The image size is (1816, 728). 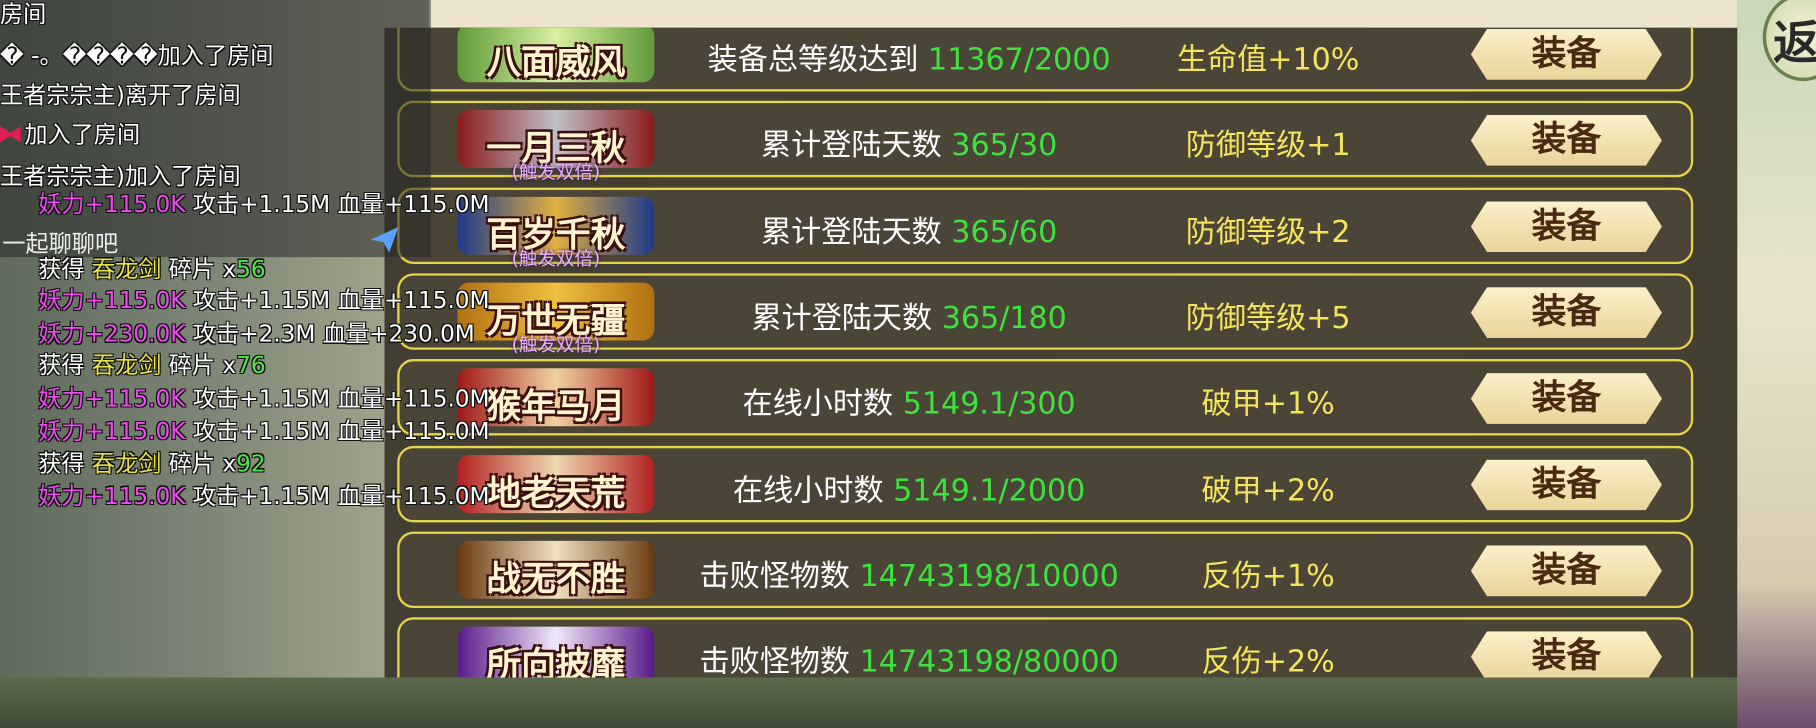 I want to click on bow-icon, so click(x=10, y=134).